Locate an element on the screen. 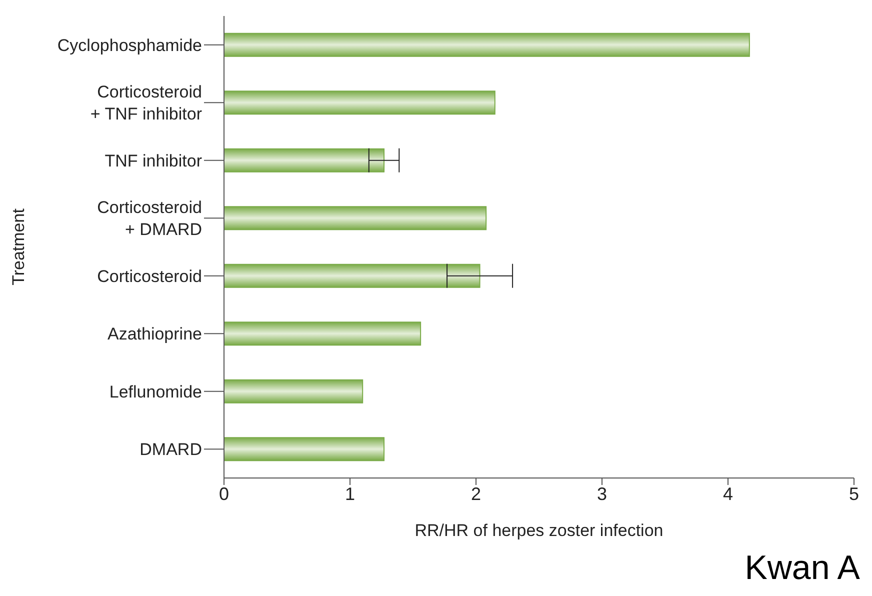  x-tick-label: 5 is located at coordinates (854, 494).